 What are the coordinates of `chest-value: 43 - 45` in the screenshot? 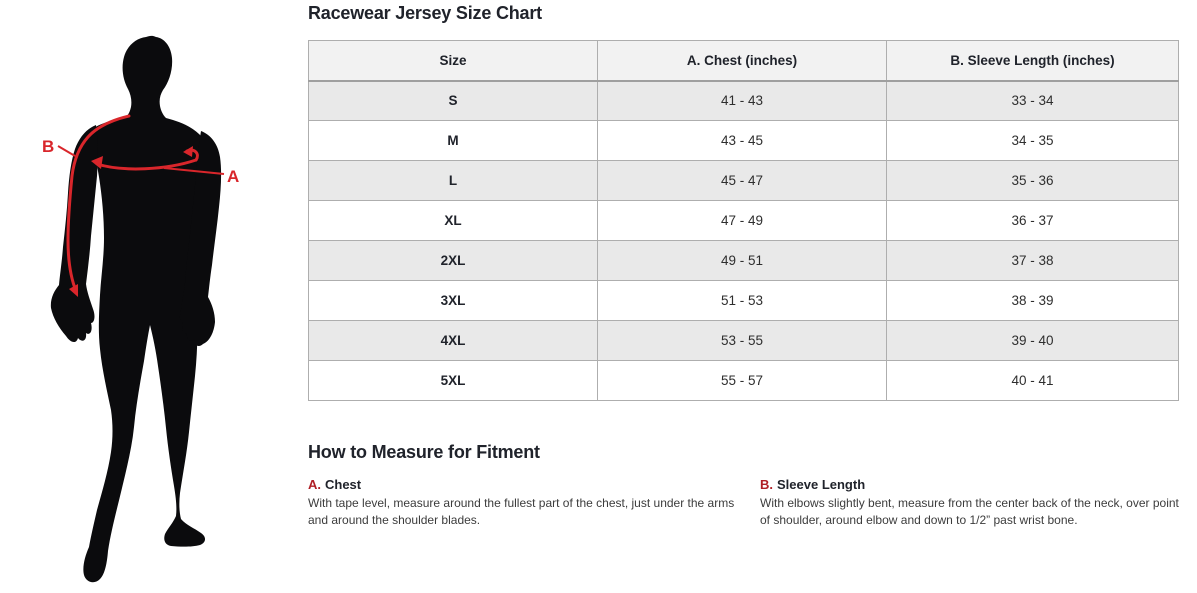 It's located at (742, 140).